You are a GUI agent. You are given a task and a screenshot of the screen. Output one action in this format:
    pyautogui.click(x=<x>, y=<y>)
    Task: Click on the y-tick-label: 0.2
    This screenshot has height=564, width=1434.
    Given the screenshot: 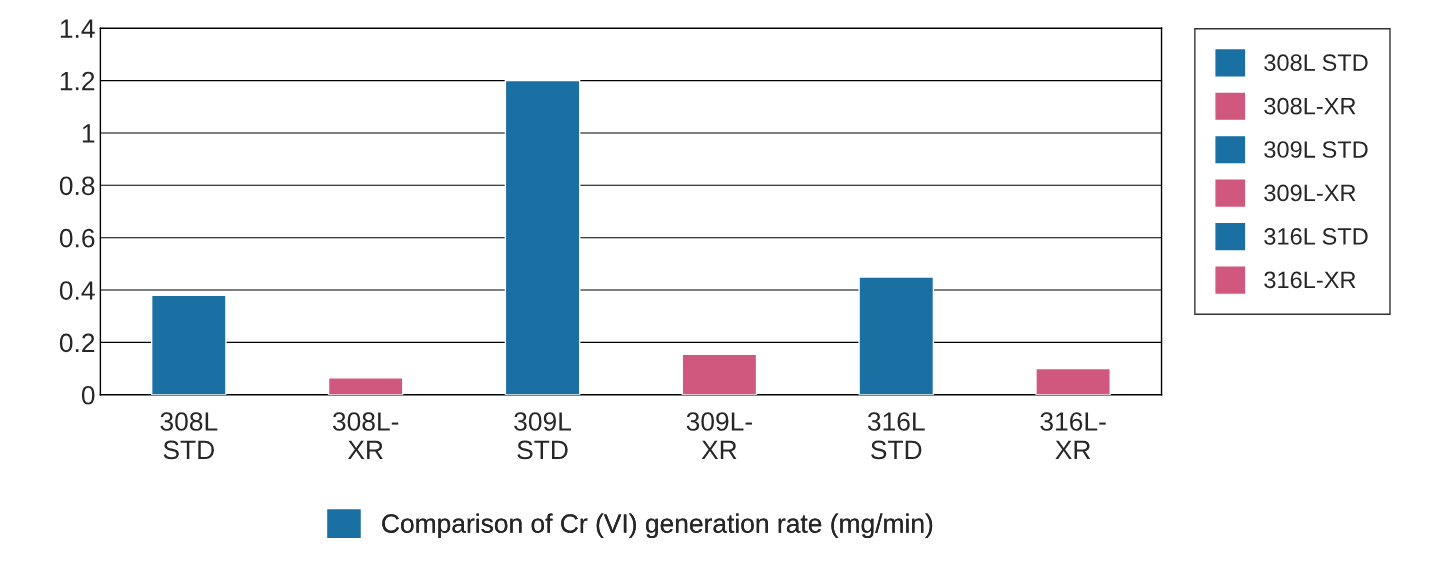 What is the action you would take?
    pyautogui.click(x=77, y=343)
    